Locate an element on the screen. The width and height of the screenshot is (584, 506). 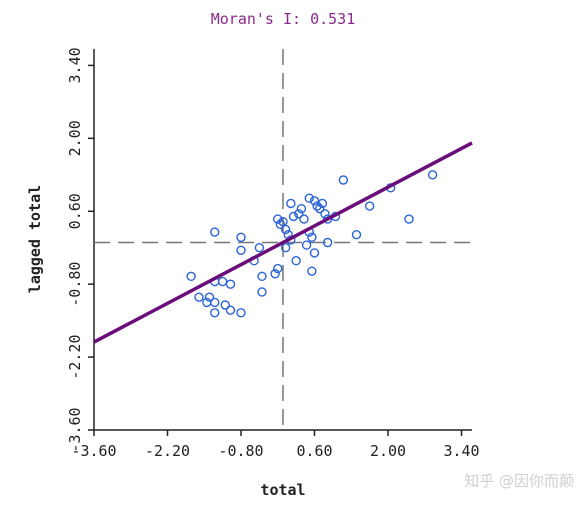
y-tick-label: 3.40 is located at coordinates (75, 65).